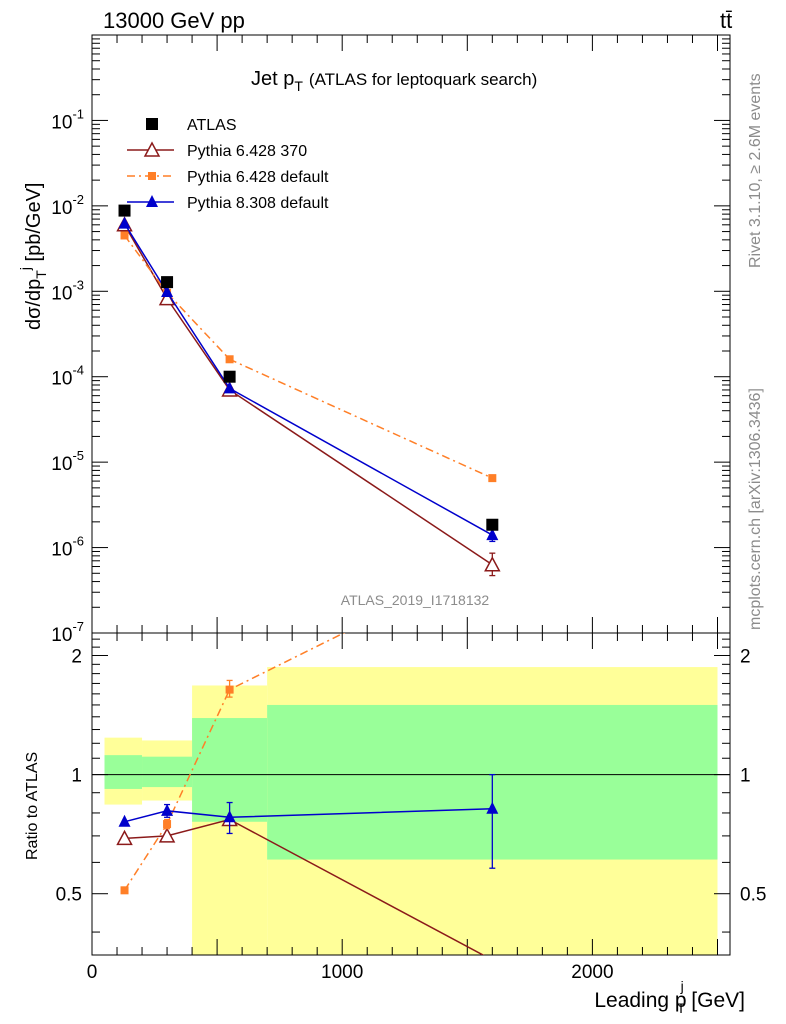 This screenshot has height=1024, width=786. I want to click on y-tick-label: 10⁻⁵, so click(67, 461).